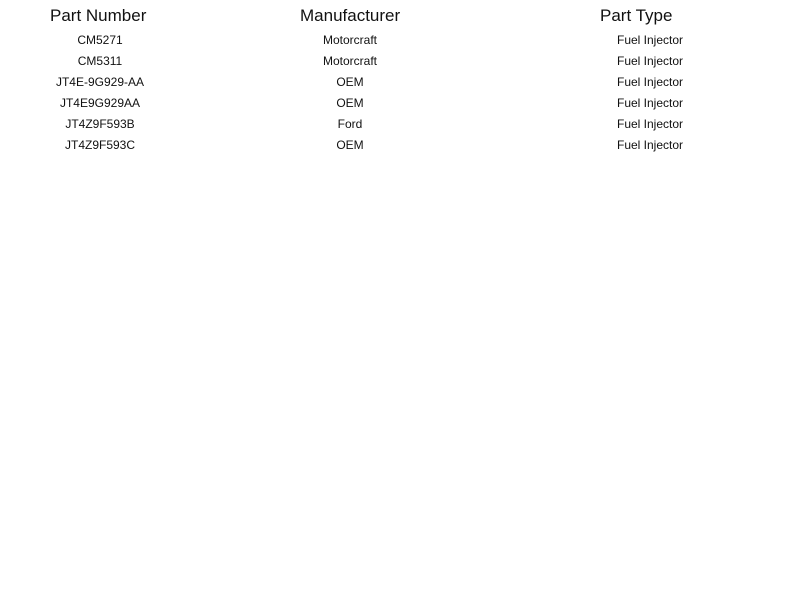 The height and width of the screenshot is (600, 800). I want to click on table-row: CM5311 Motorcraft Fuel Injector, so click(400, 61).